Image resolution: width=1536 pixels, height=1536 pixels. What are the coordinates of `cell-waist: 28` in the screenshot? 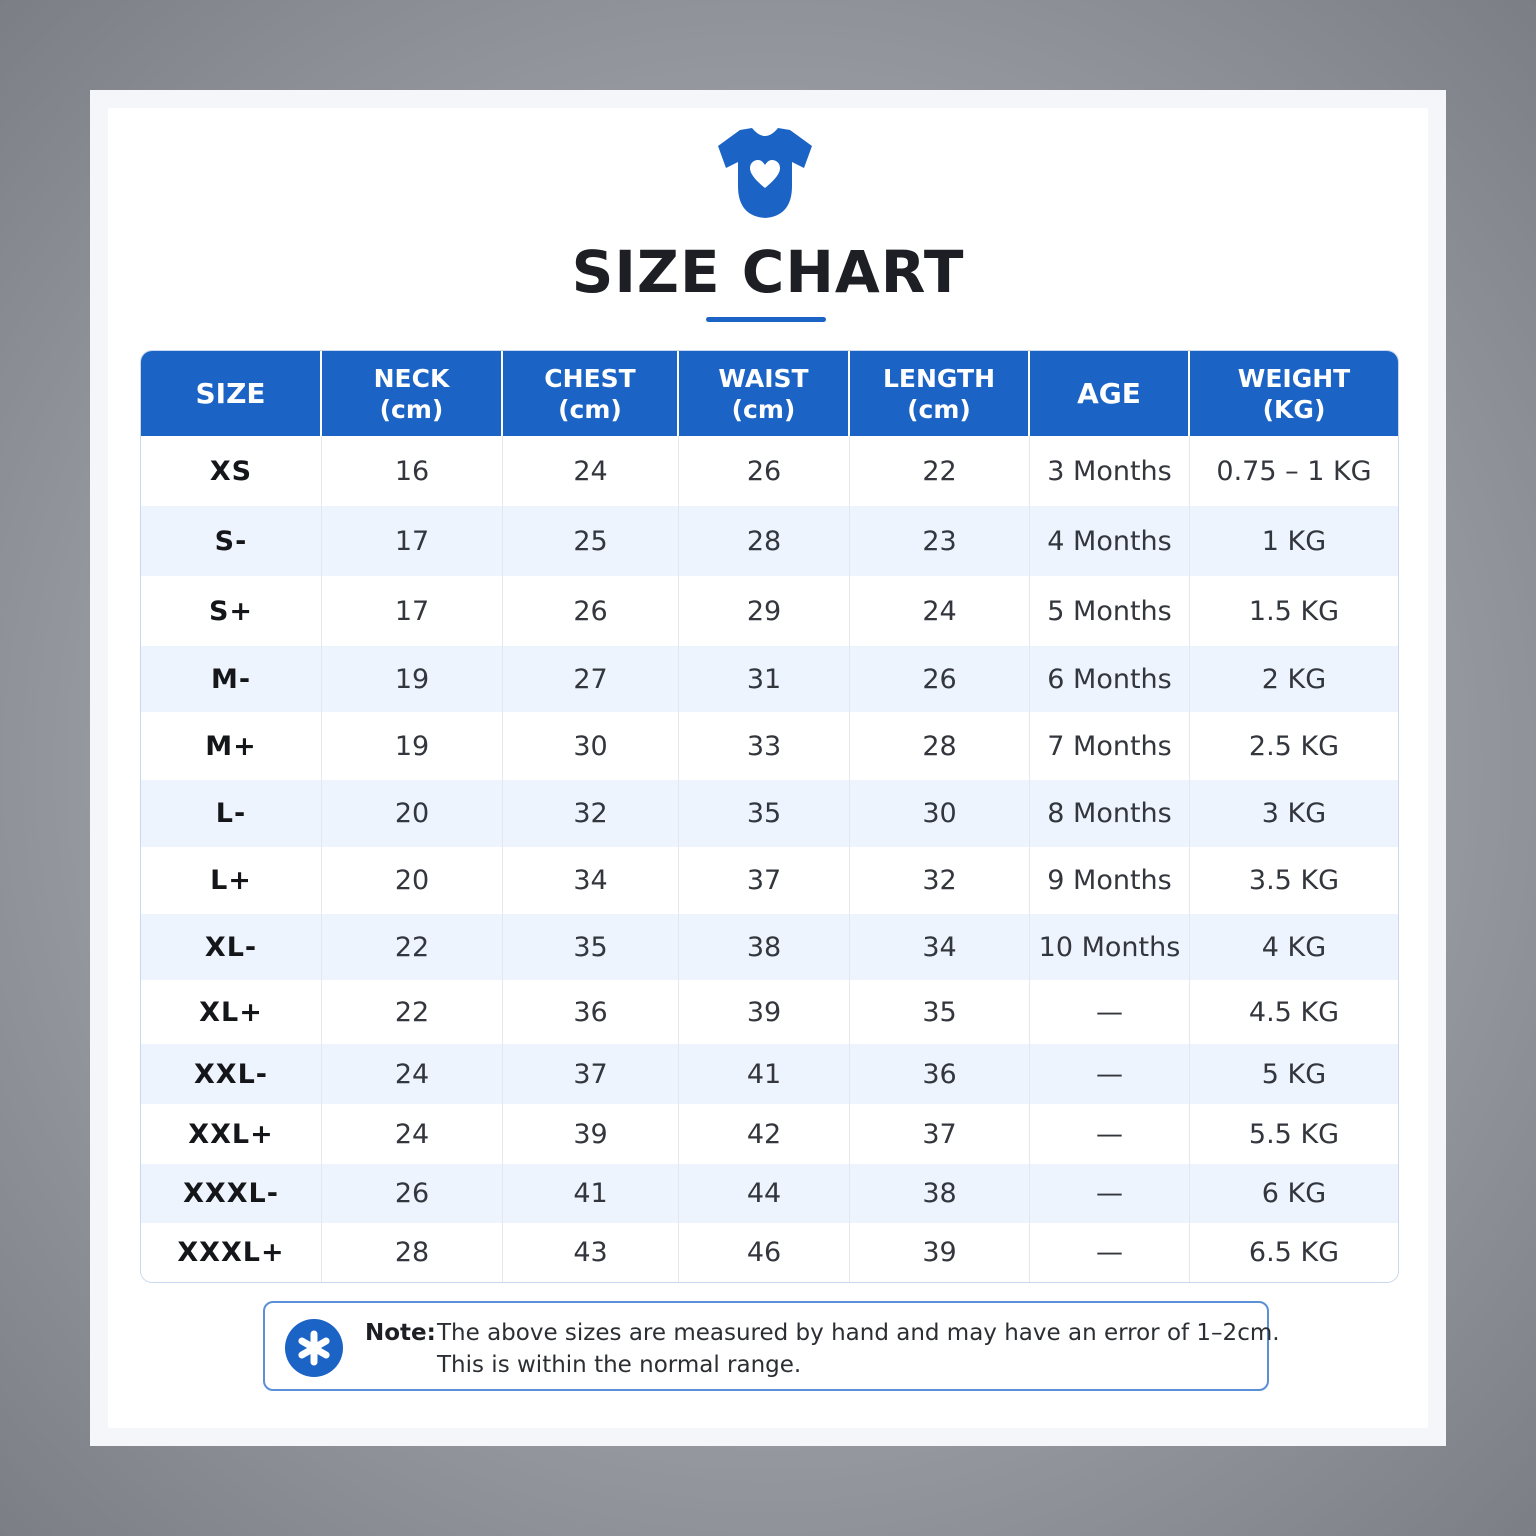 It's located at (764, 541).